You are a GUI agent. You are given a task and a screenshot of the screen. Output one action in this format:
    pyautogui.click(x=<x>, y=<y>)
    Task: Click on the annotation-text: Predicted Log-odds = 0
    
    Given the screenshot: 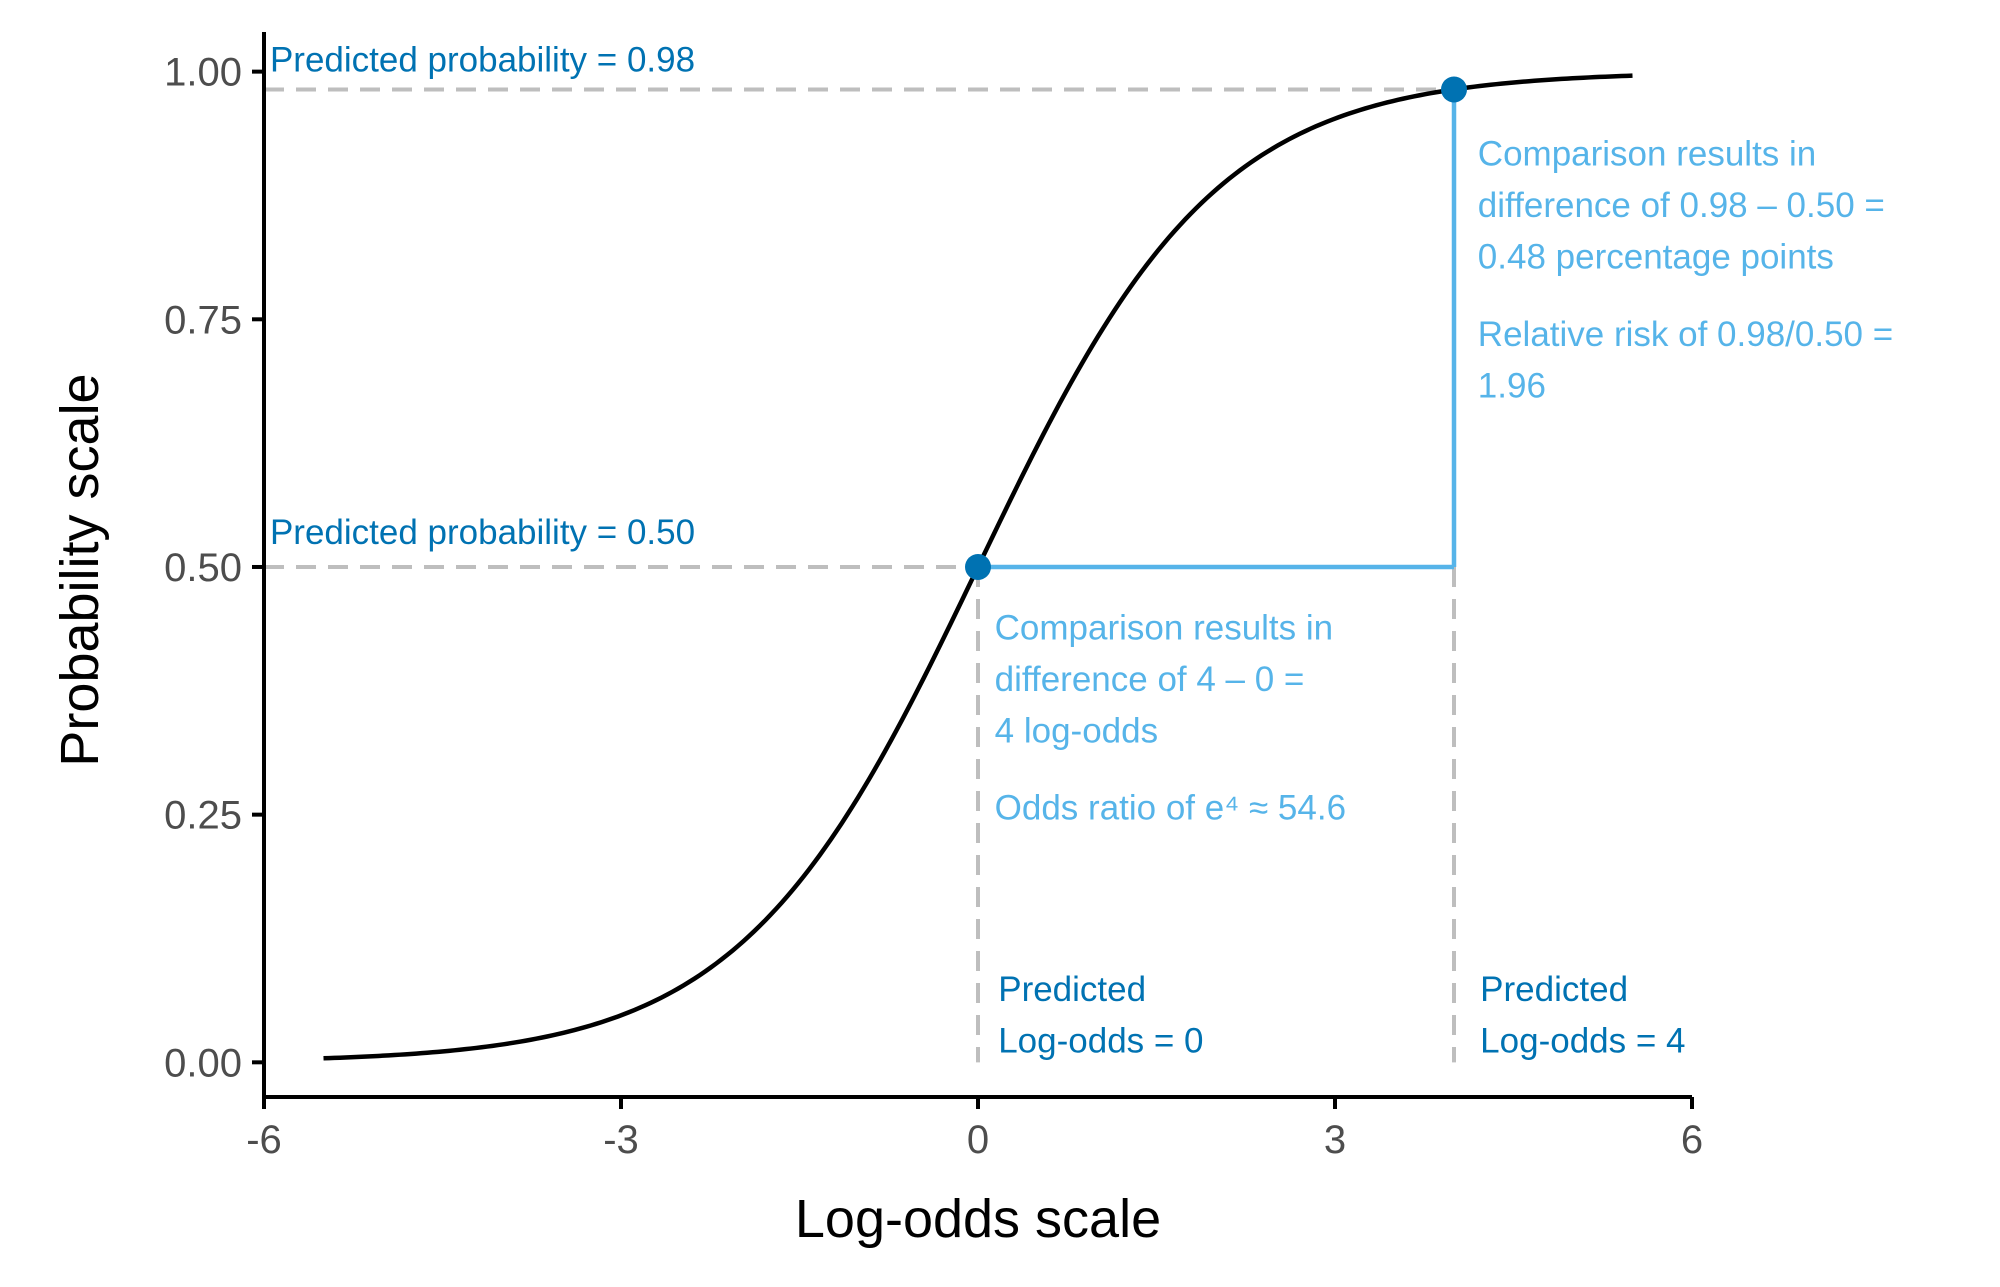 What is the action you would take?
    pyautogui.click(x=1100, y=1015)
    